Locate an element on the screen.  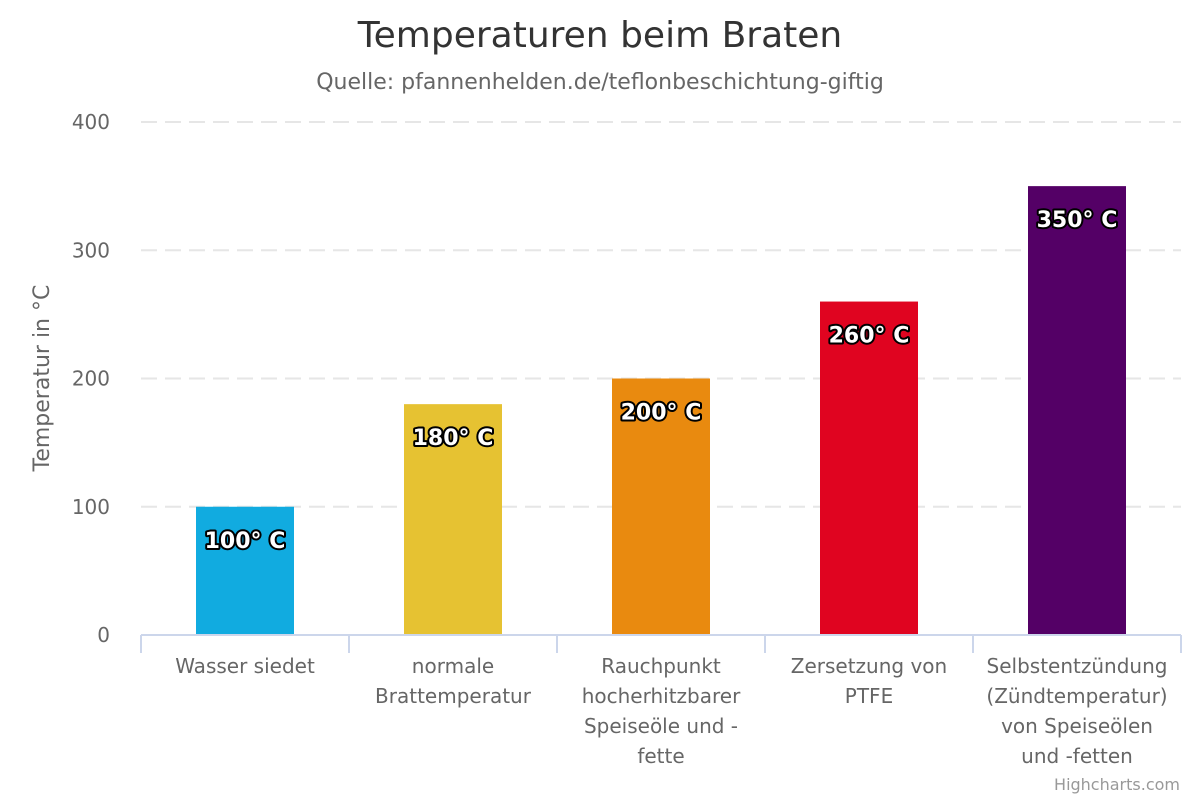
y-tick-label: 300 is located at coordinates (91, 250).